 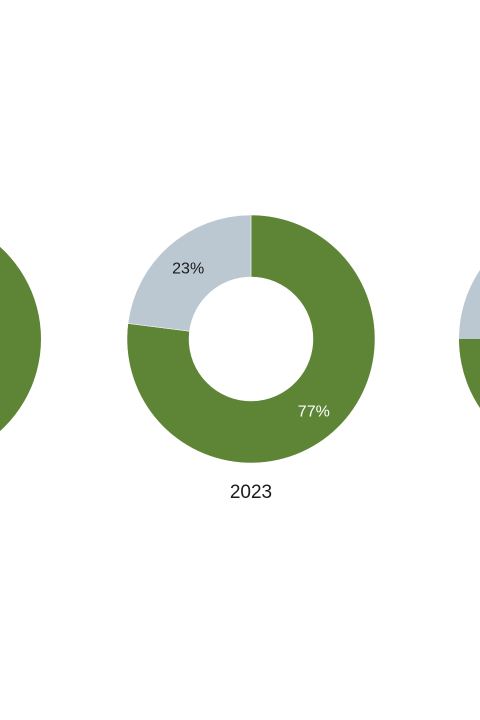 I want to click on slice-data-label: 77%, so click(x=314, y=411).